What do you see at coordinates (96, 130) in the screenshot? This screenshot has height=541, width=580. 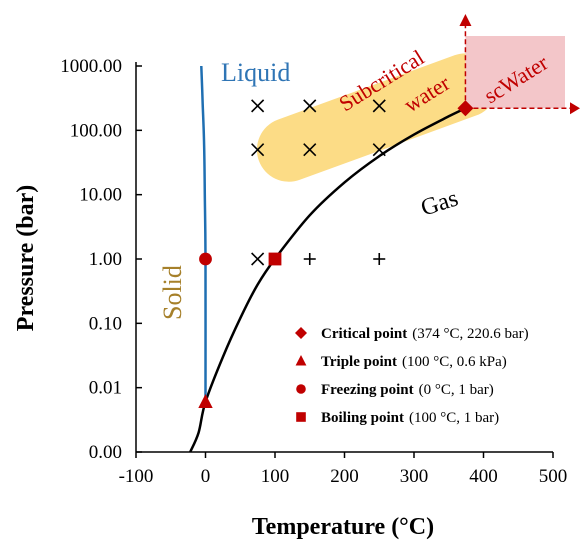 I see `y-tick-label: 100.00` at bounding box center [96, 130].